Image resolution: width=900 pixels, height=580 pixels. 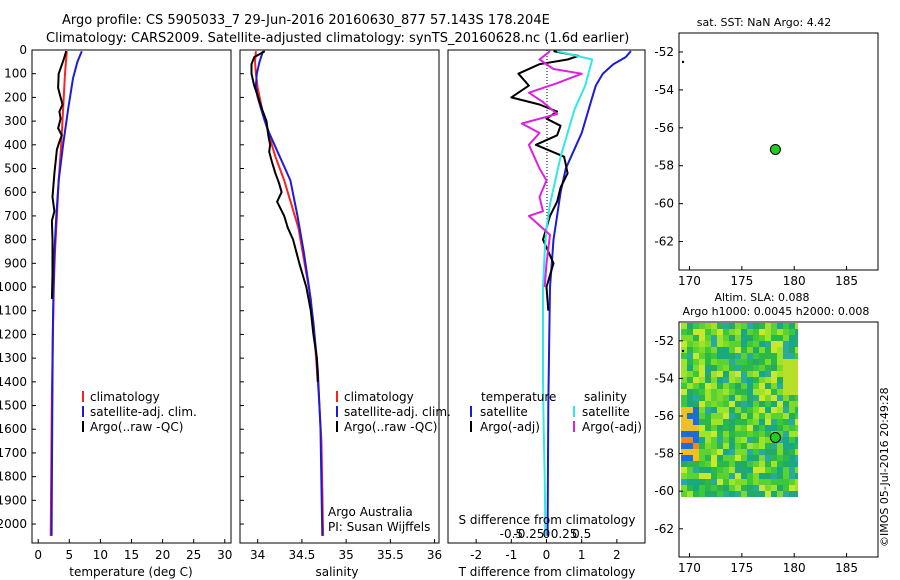 What do you see at coordinates (589, 293) in the screenshot?
I see `series-line-t-satellite` at bounding box center [589, 293].